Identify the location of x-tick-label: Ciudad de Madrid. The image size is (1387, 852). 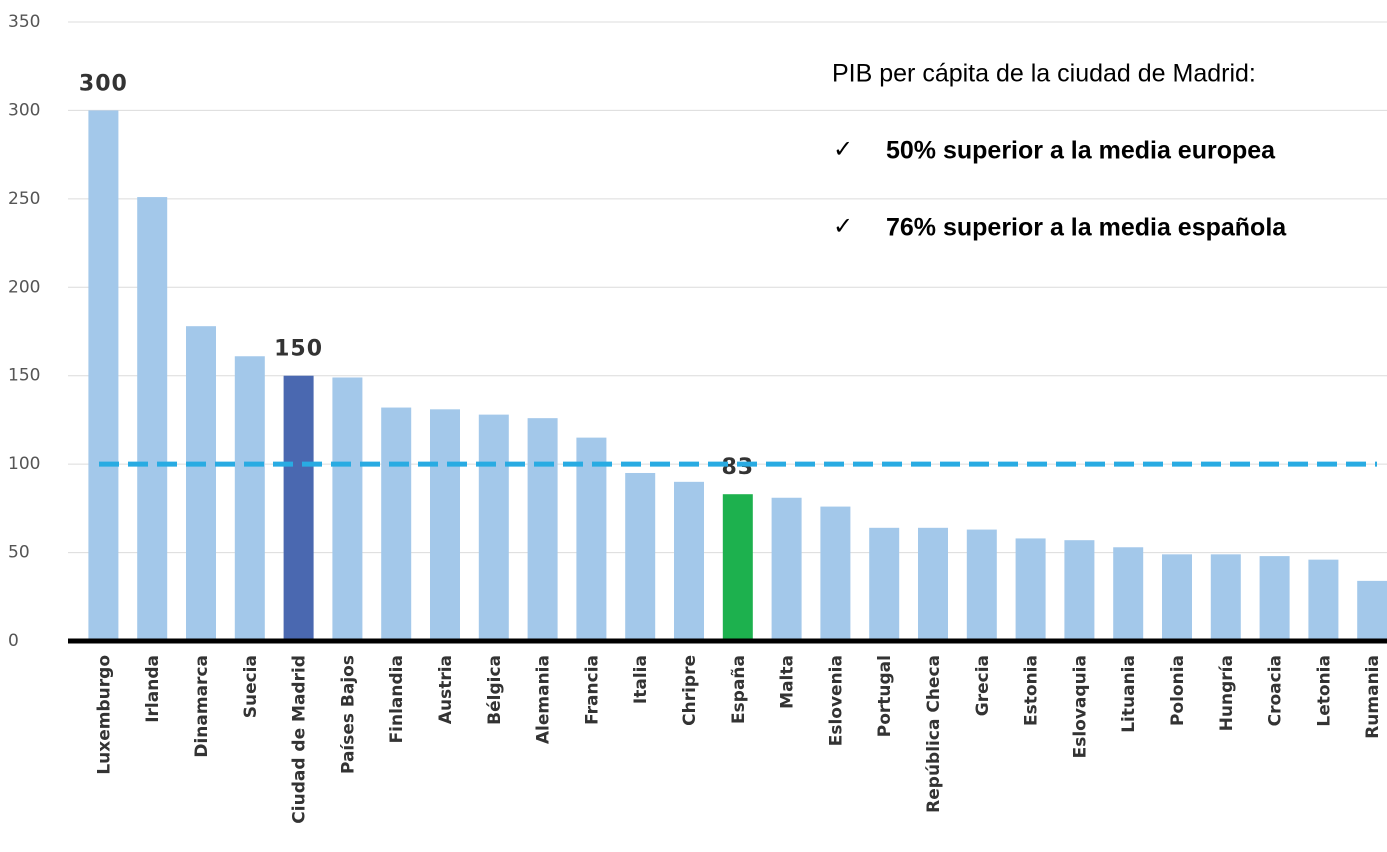
(300, 739).